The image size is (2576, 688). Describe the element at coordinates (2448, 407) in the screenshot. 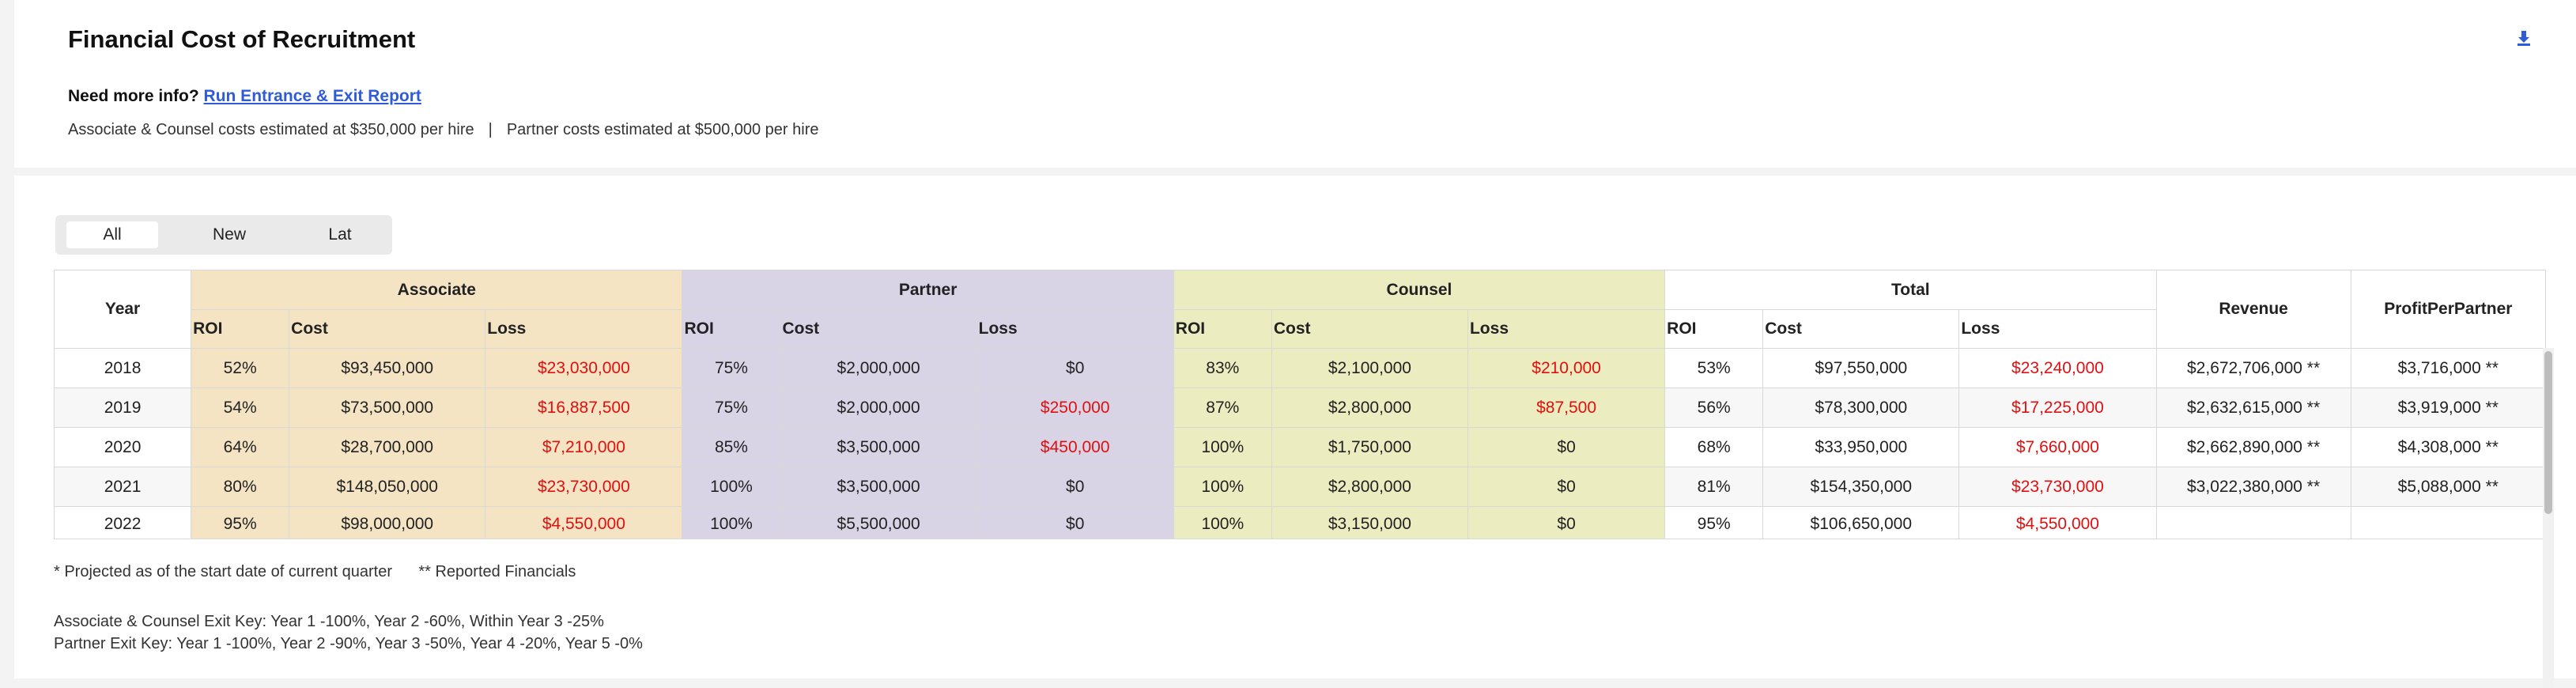

I see `cell-ppp: $3,919,000 **` at that location.